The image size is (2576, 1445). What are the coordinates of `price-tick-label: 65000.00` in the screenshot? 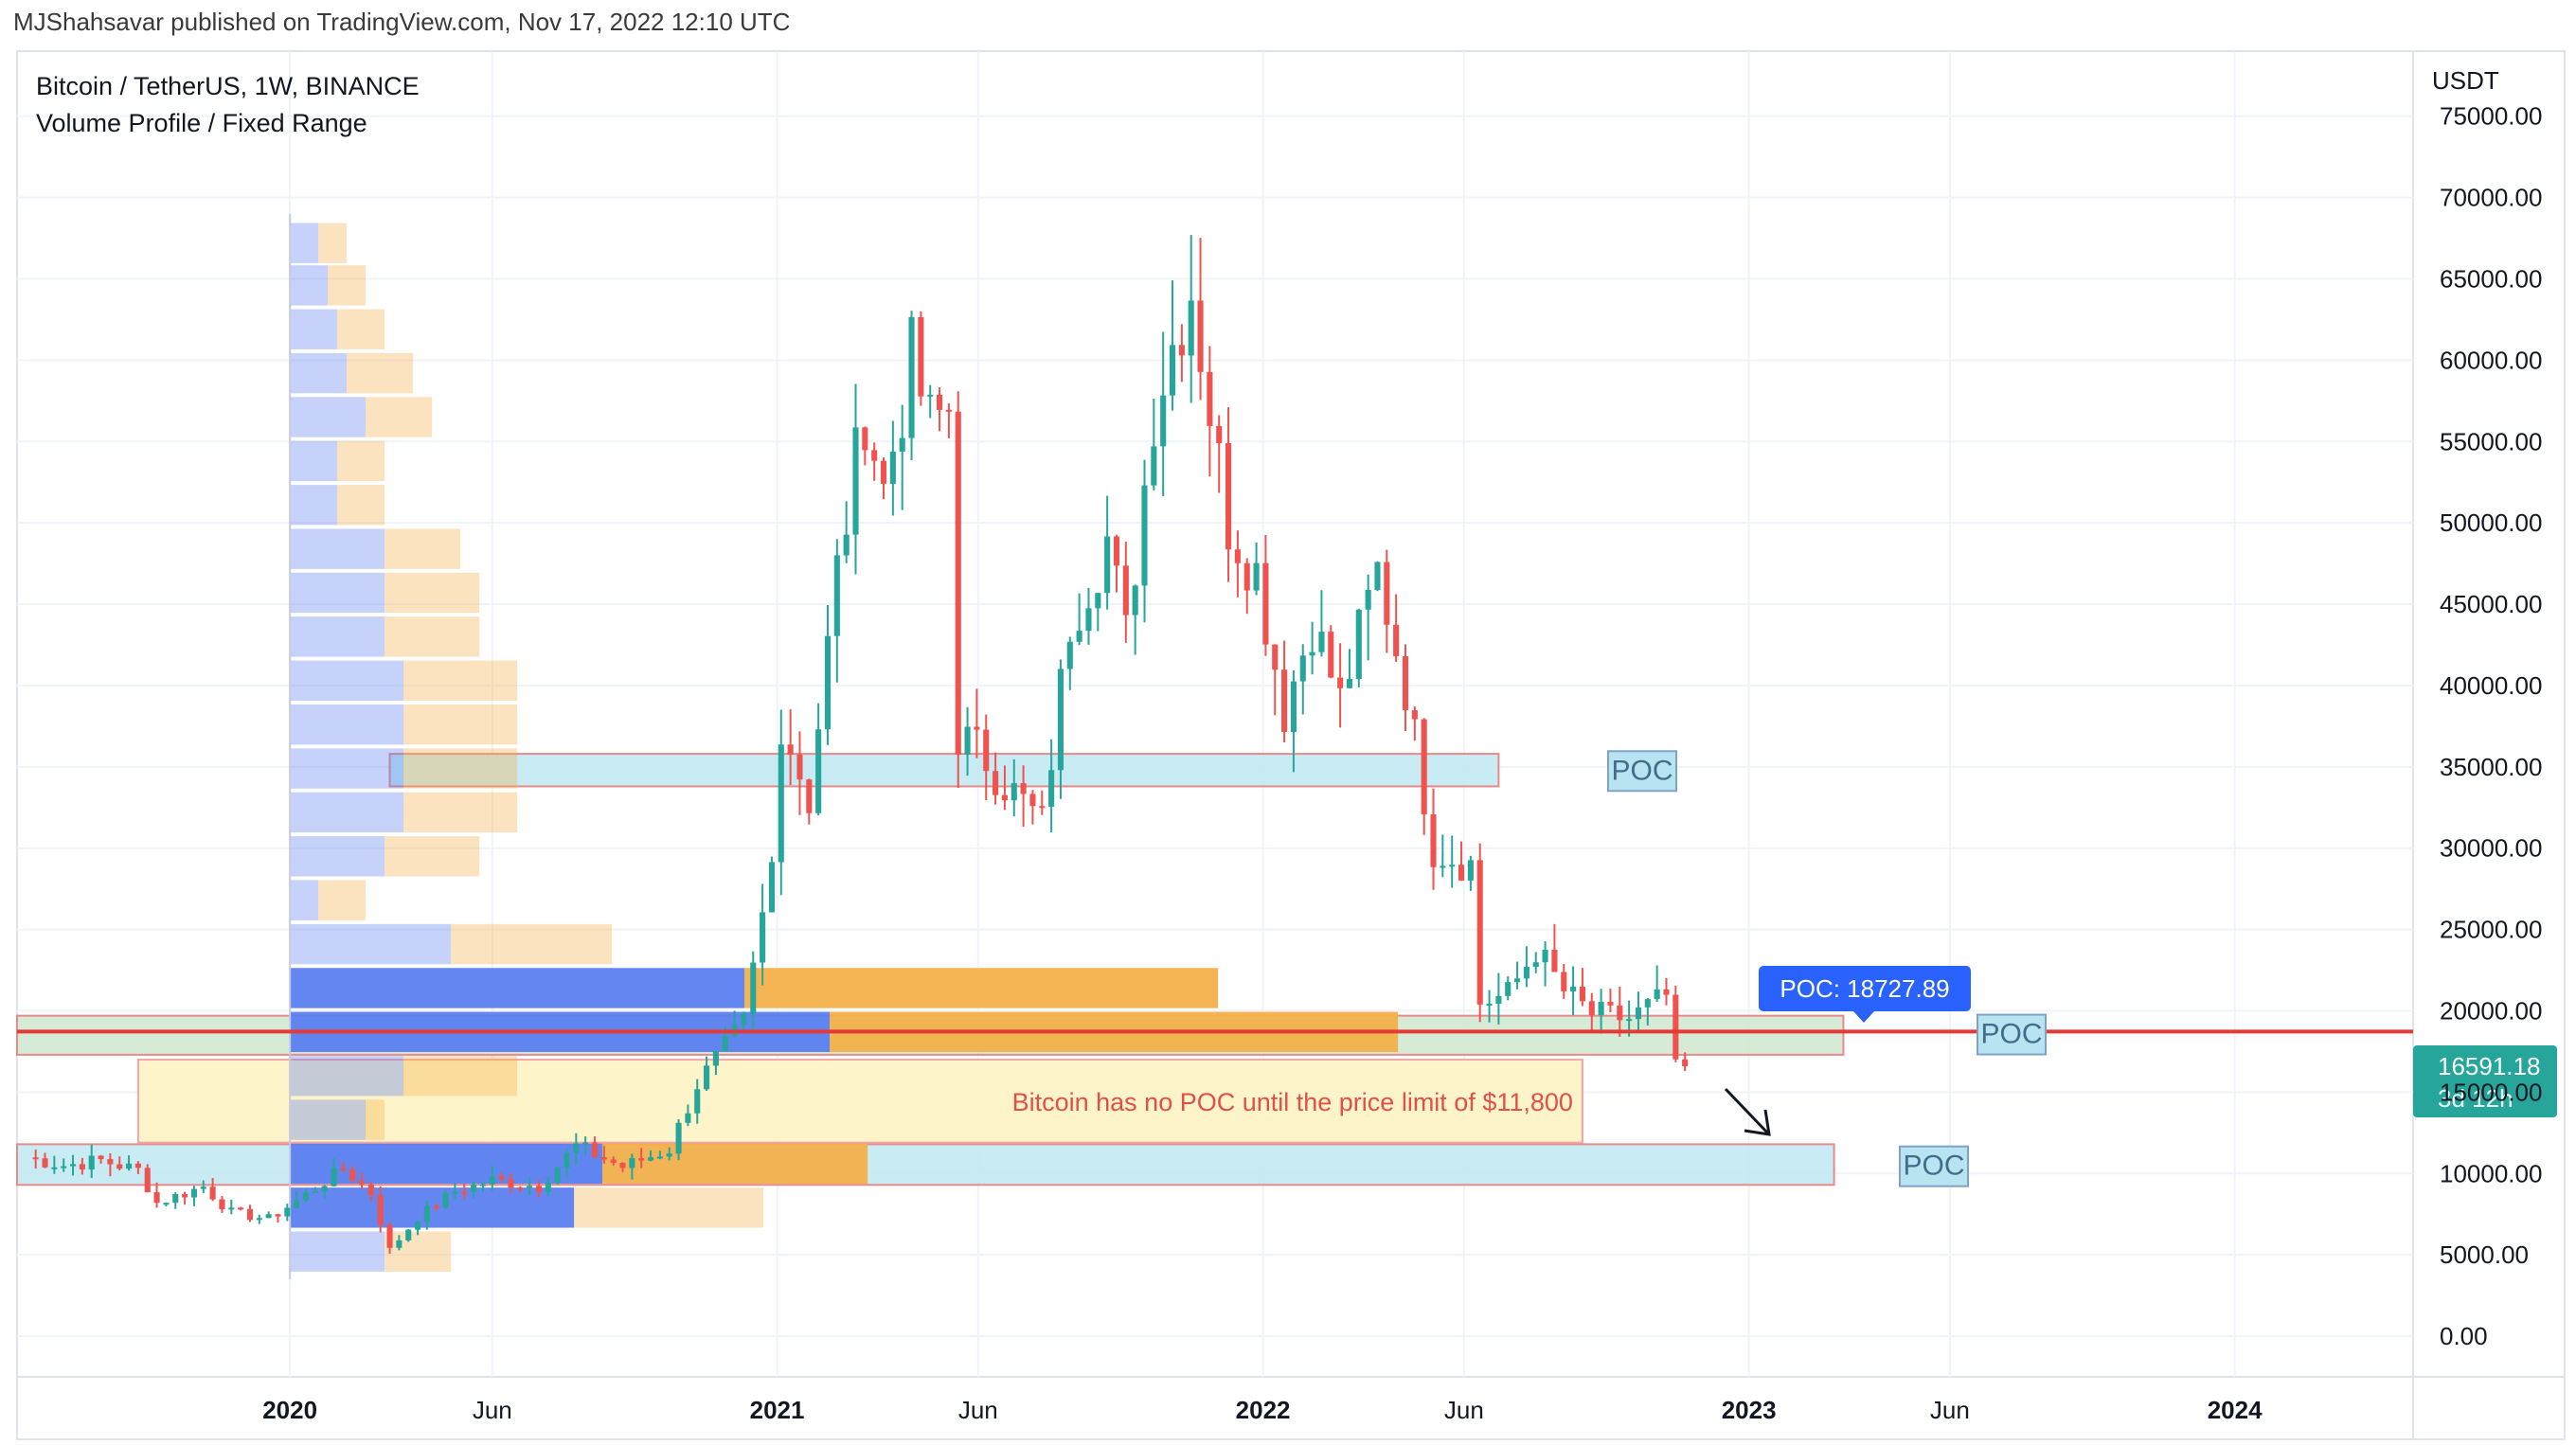 It's located at (2491, 278).